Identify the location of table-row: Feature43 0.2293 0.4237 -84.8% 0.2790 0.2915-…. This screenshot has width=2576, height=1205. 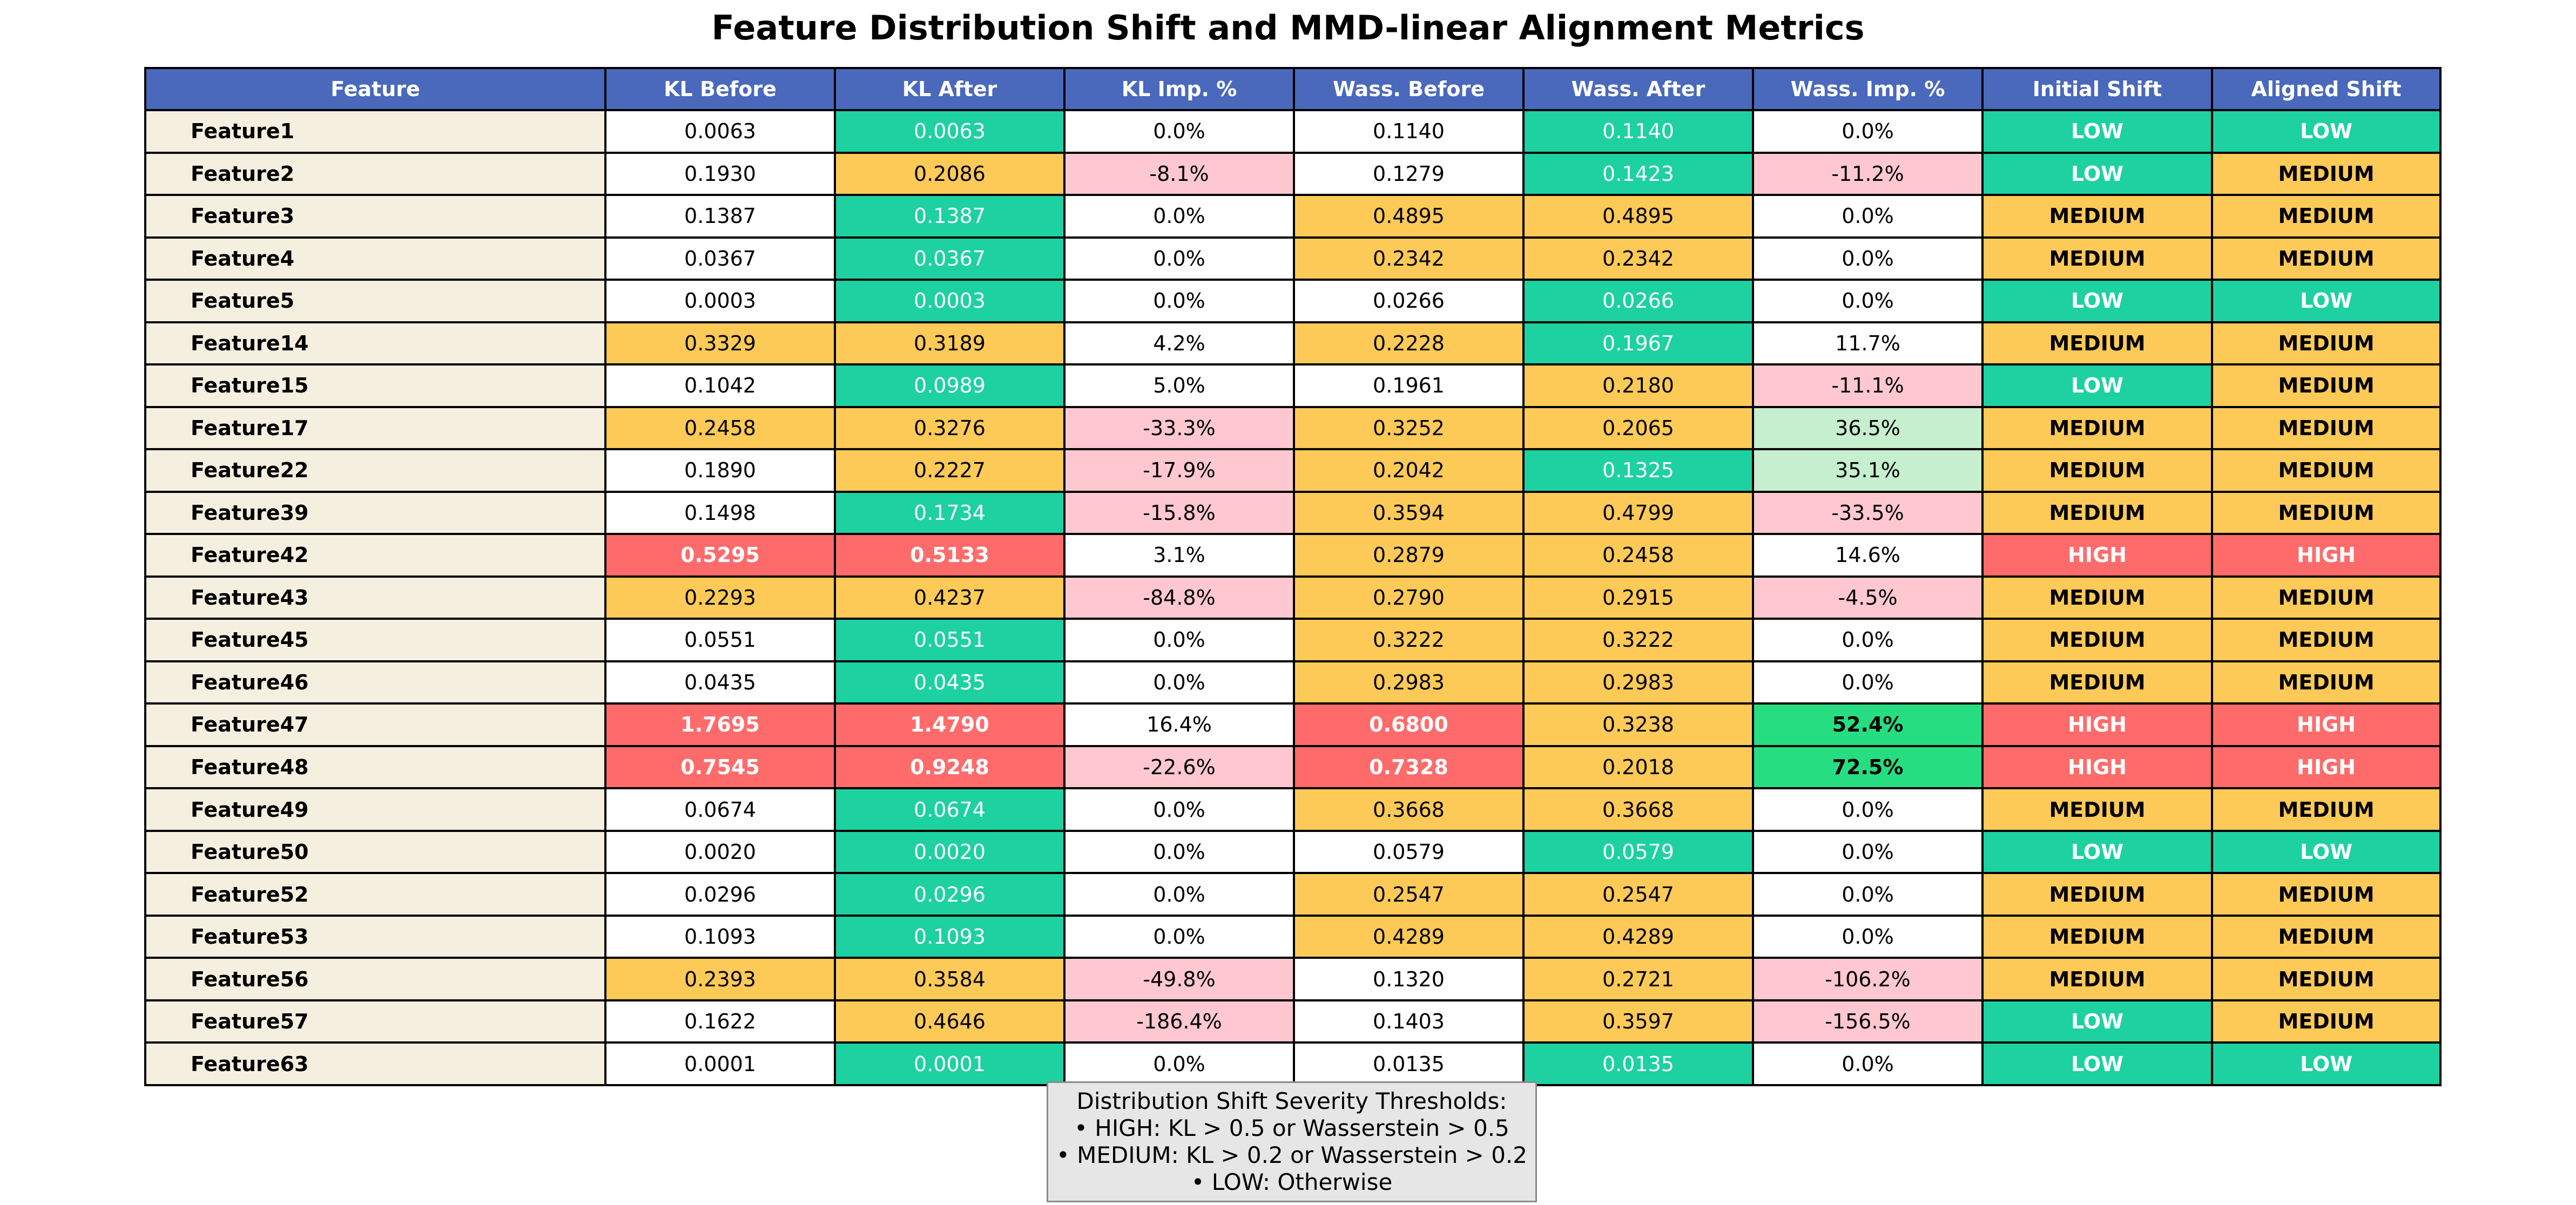
(1293, 597).